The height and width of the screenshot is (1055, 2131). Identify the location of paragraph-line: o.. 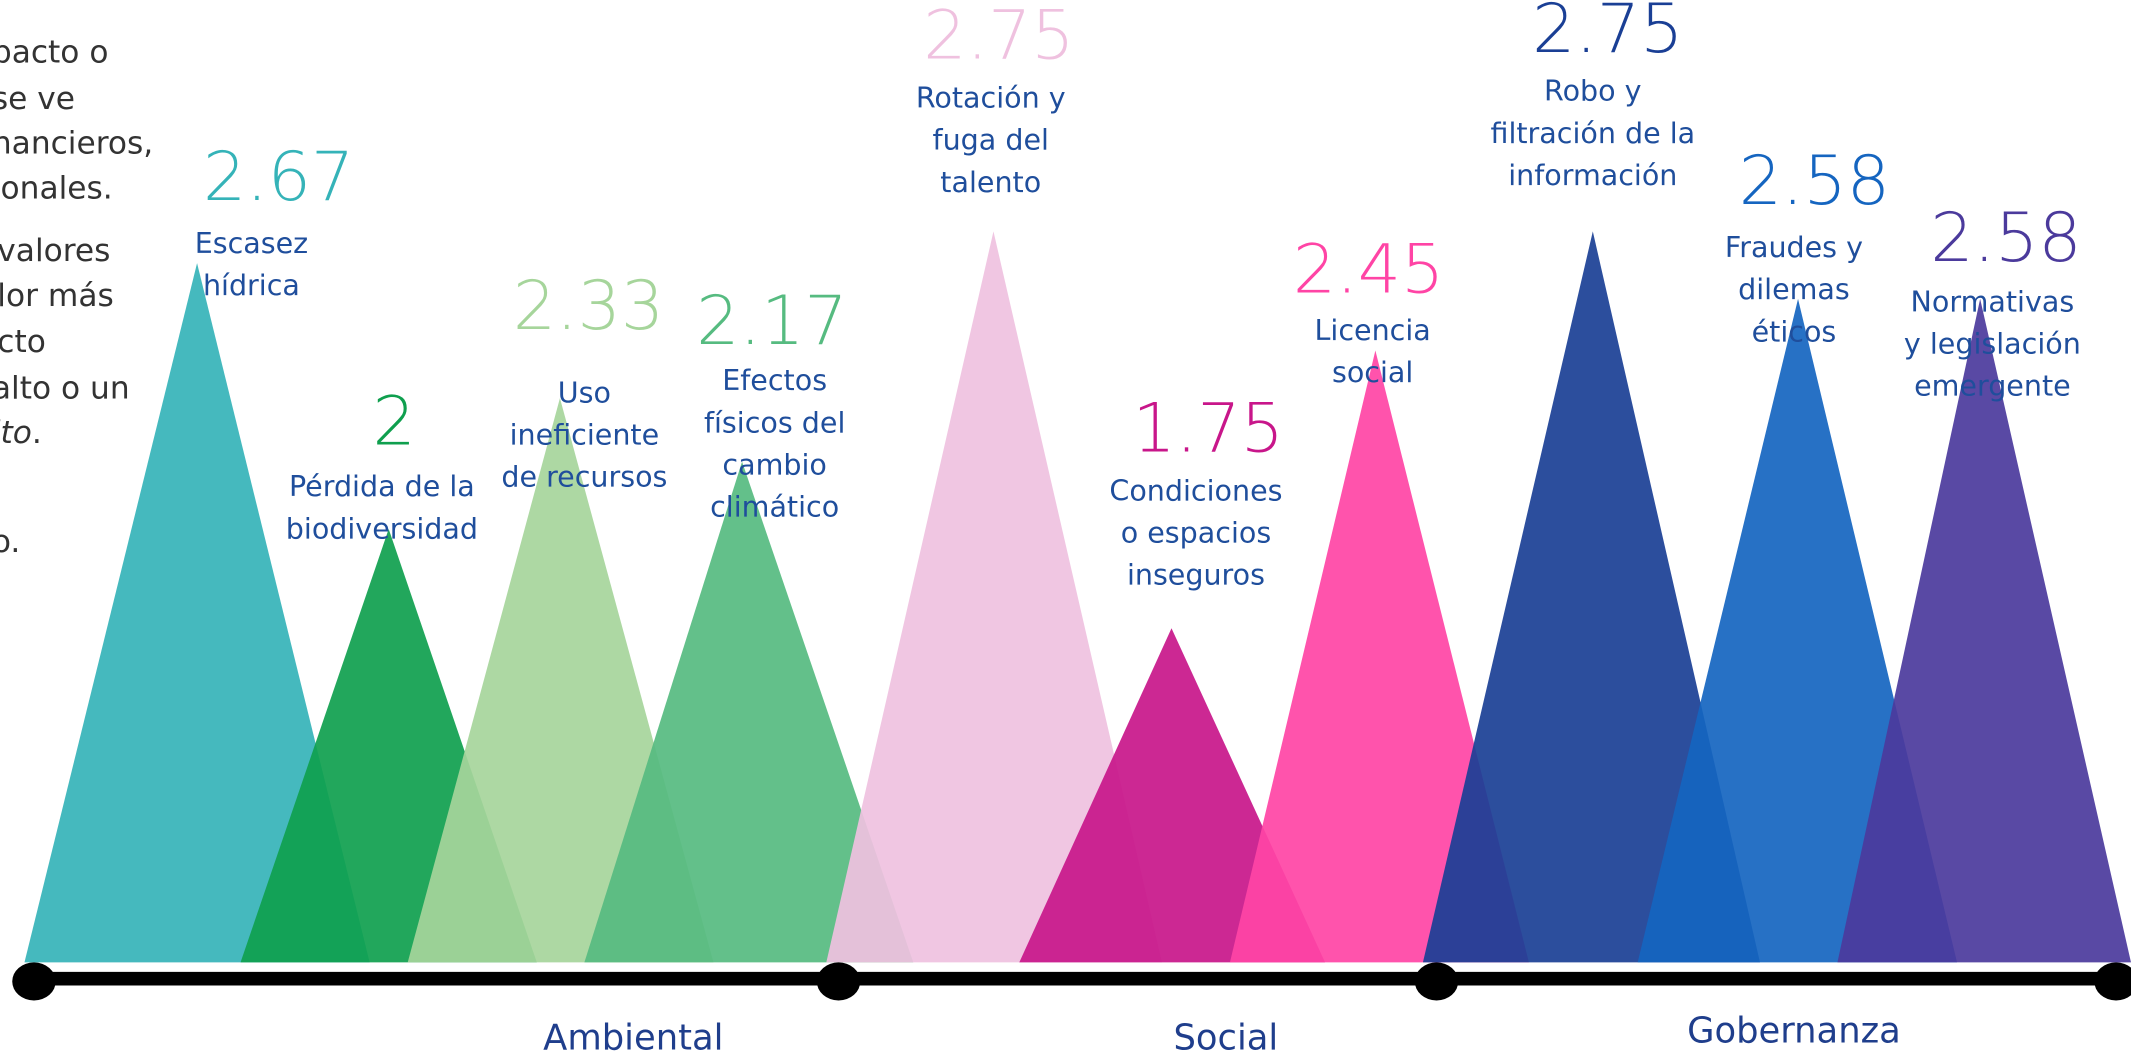
(10, 542).